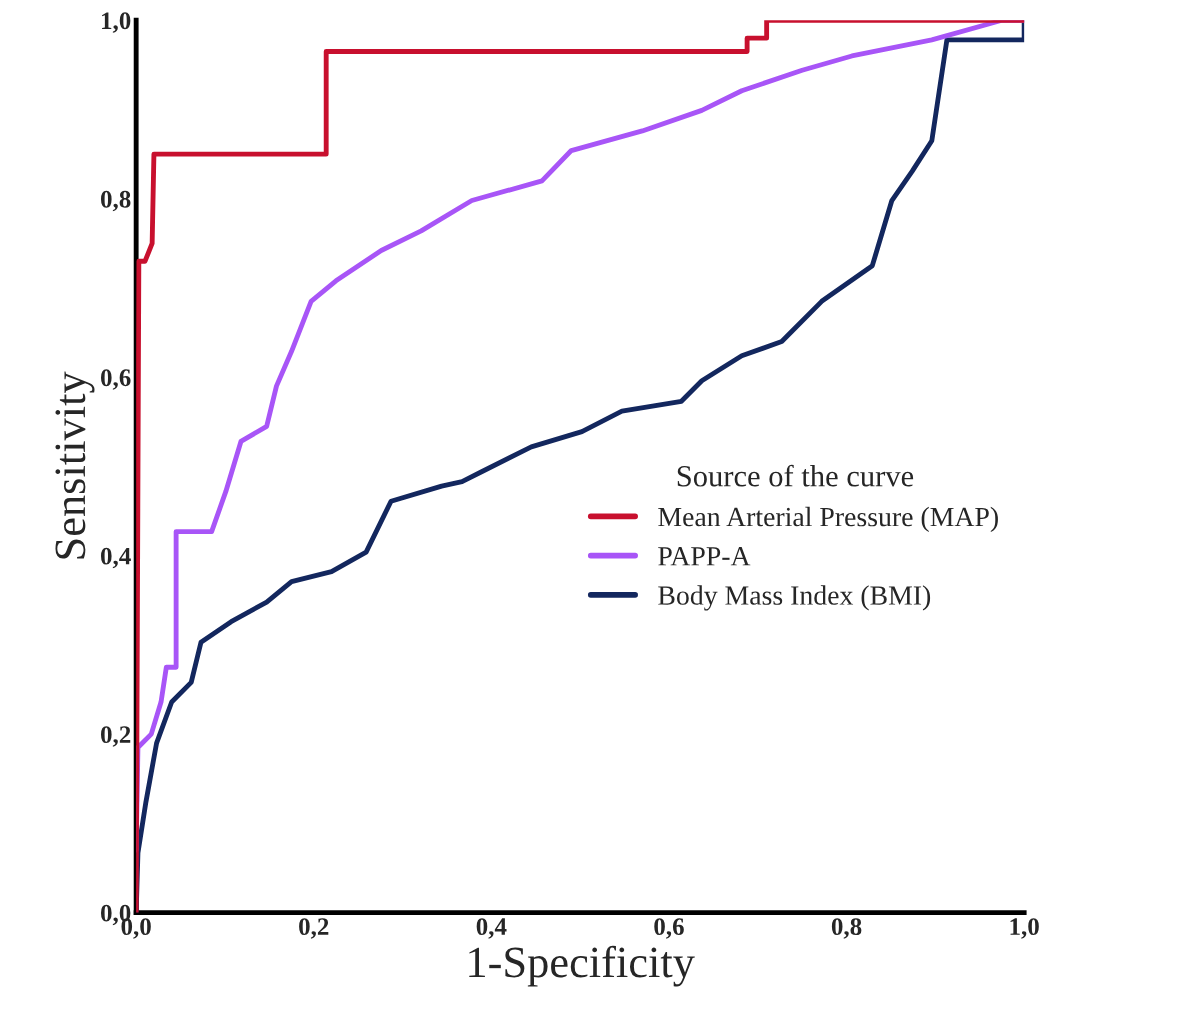 The image size is (1184, 1014). Describe the element at coordinates (582, 966) in the screenshot. I see `x-axis-title: 1-Specificity` at that location.